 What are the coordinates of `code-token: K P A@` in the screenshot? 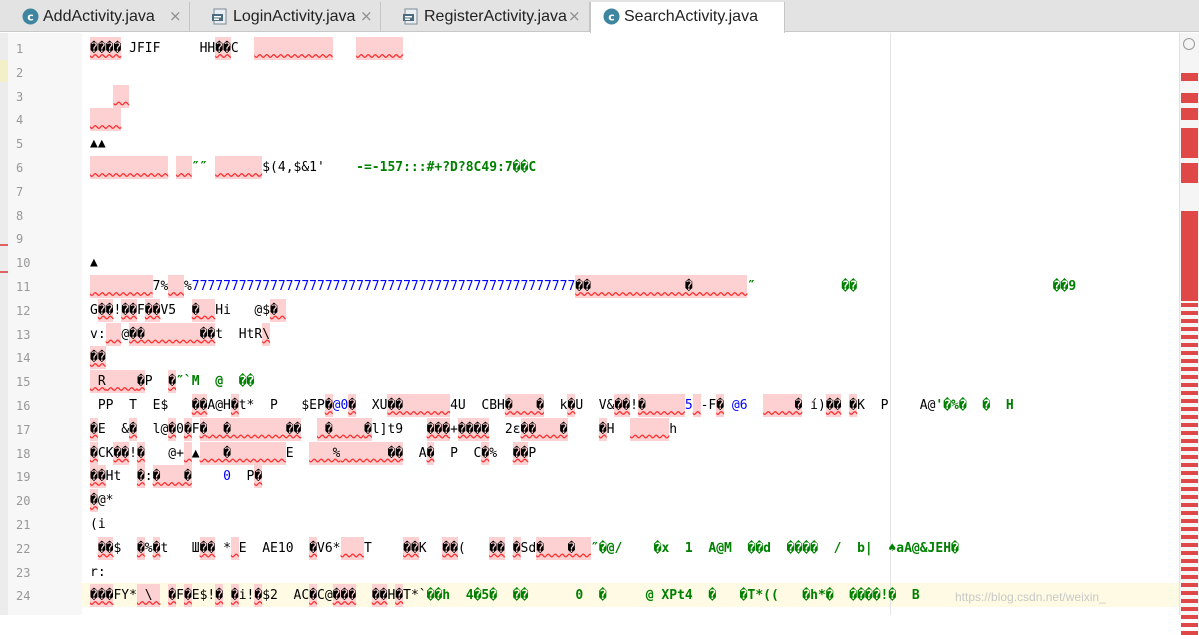 It's located at (896, 405).